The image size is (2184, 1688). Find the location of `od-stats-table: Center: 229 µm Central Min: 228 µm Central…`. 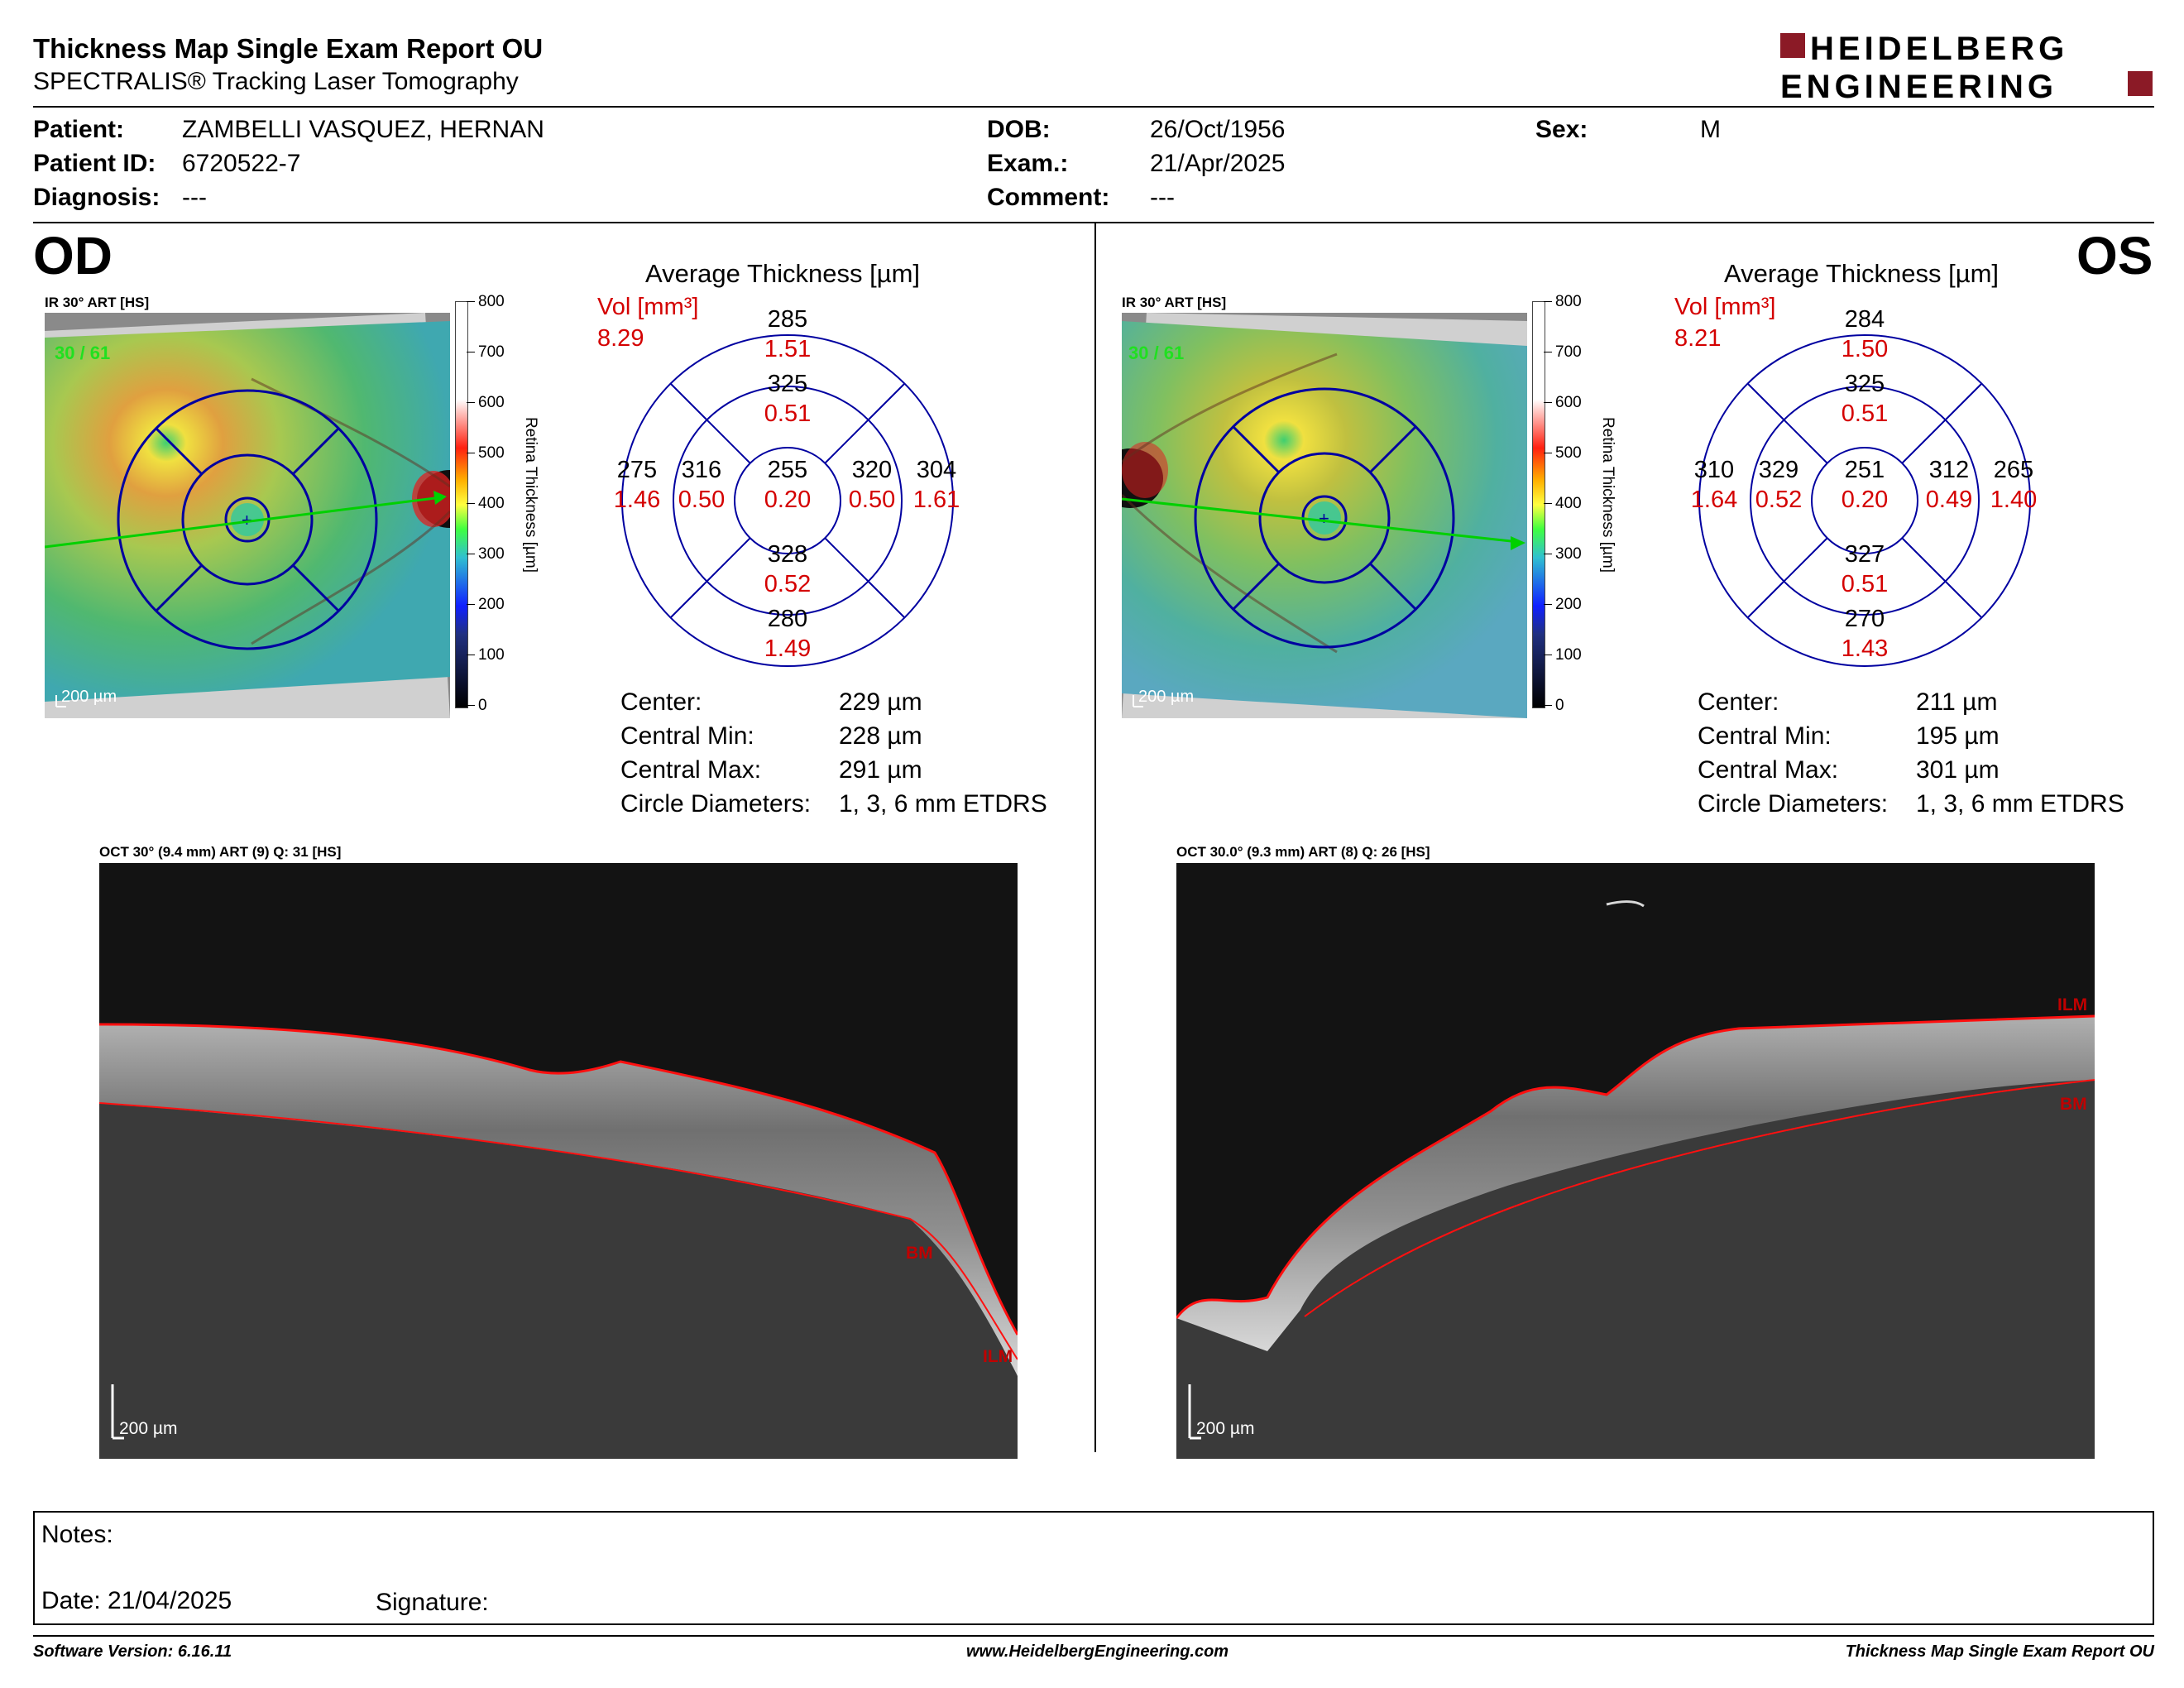

od-stats-table: Center: 229 µm Central Min: 228 µm Central… is located at coordinates (833, 753).